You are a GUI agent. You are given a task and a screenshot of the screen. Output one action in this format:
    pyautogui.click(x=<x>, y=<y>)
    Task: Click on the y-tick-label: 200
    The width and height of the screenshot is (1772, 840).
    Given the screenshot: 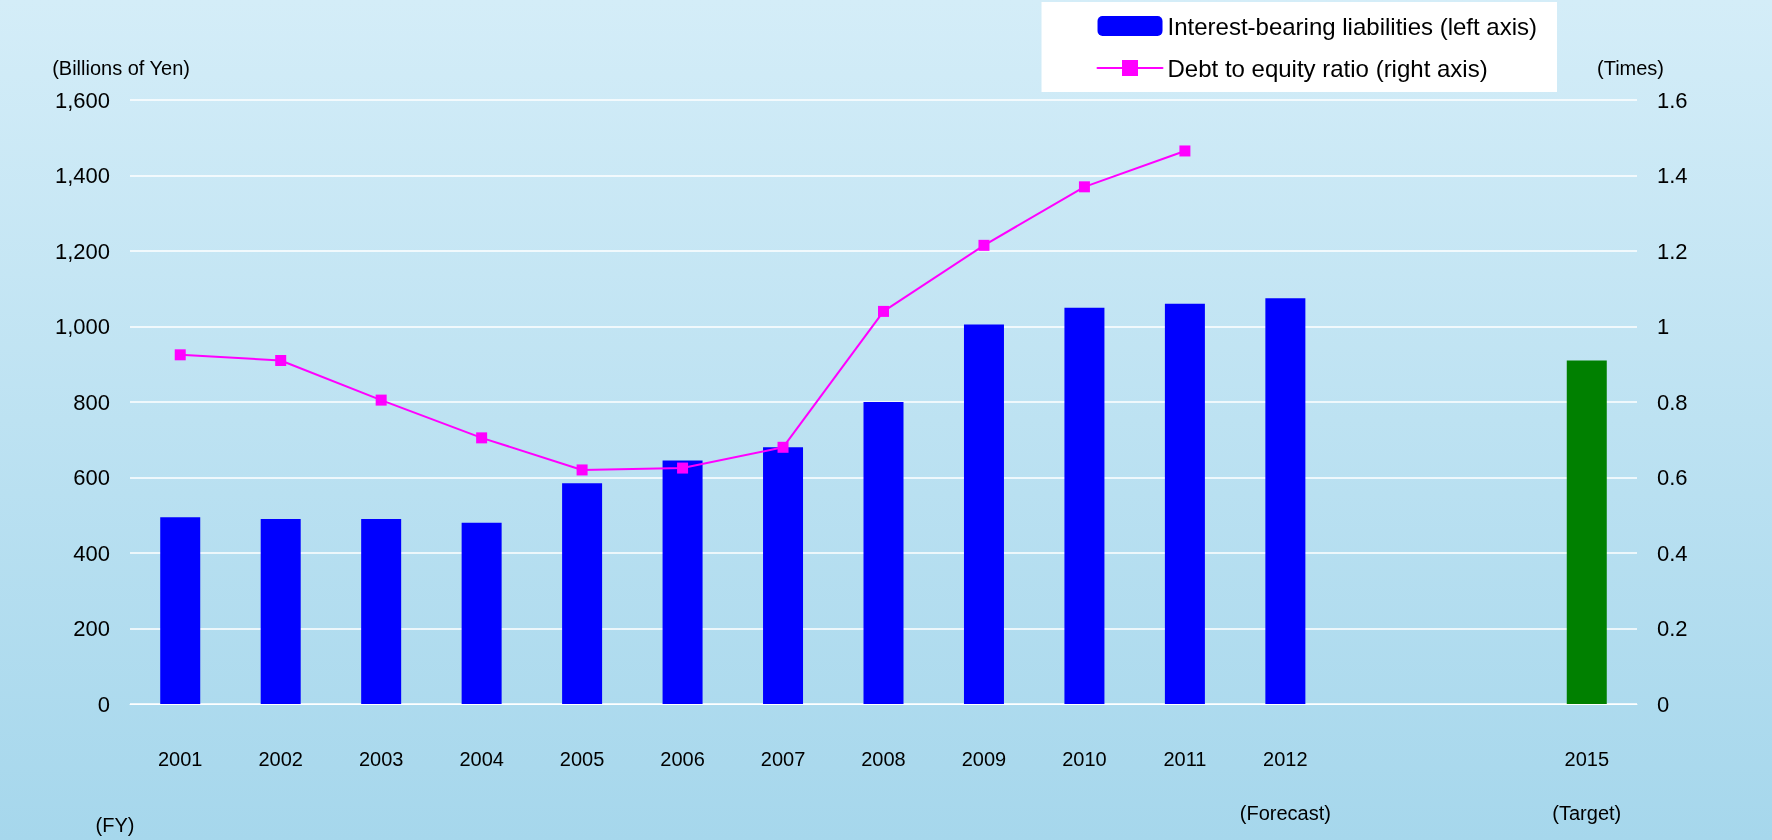 What is the action you would take?
    pyautogui.click(x=91, y=628)
    